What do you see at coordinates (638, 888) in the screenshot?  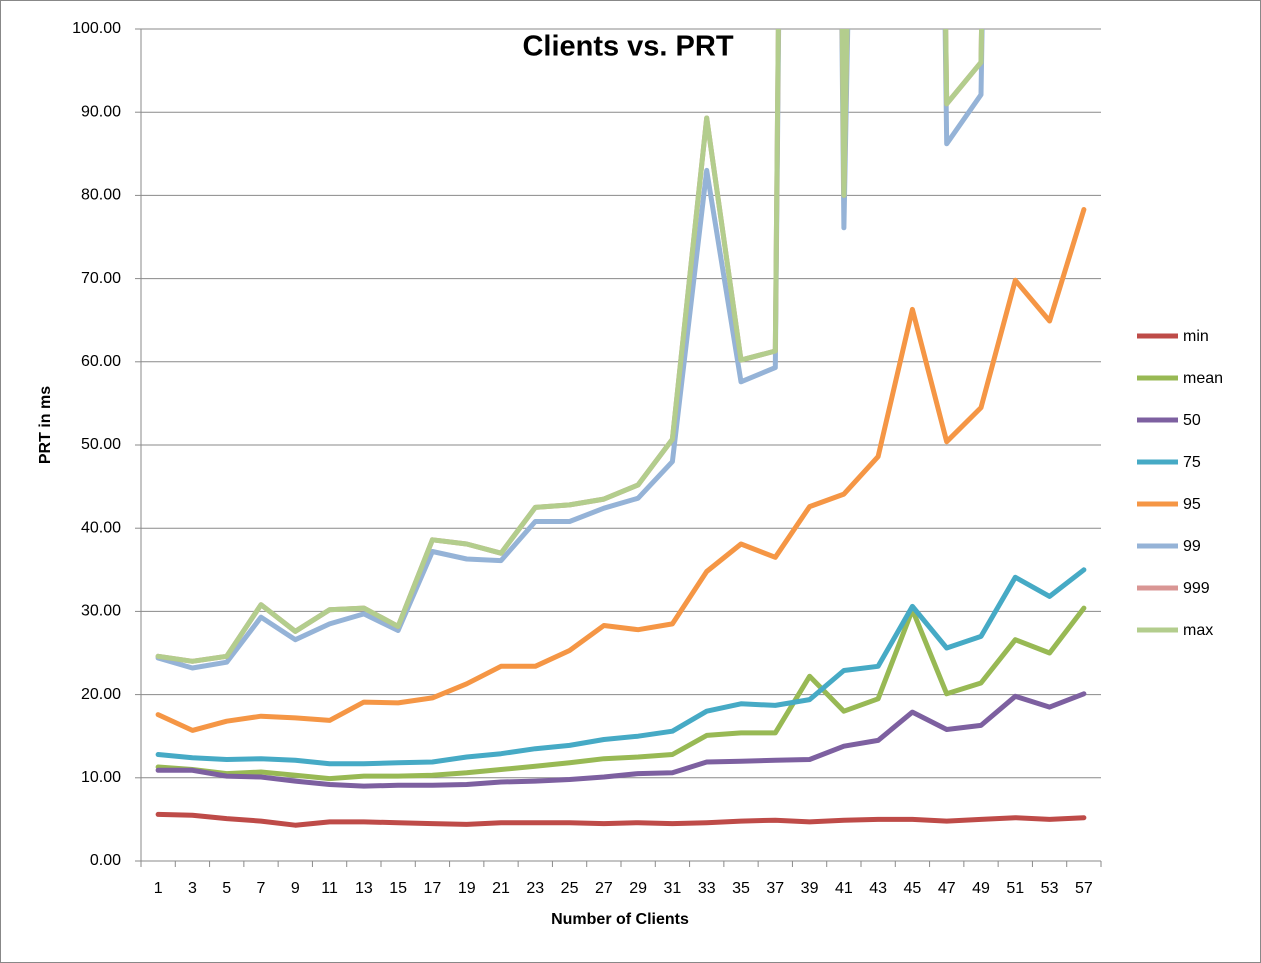 I see `x-tick-label: 29` at bounding box center [638, 888].